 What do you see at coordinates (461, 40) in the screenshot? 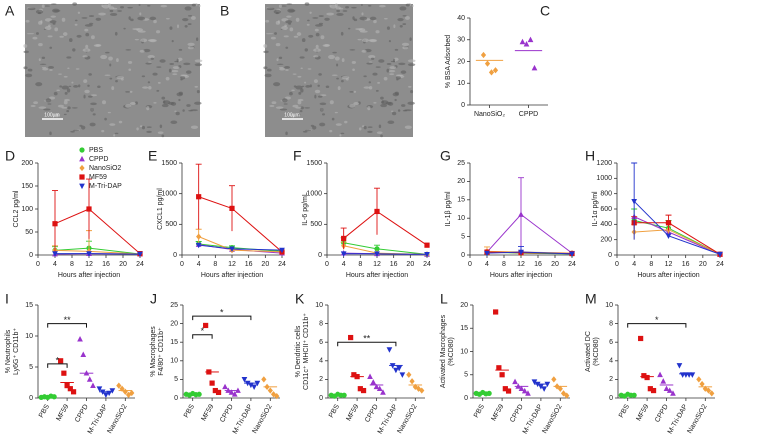
I see `y-tick-label: 30` at bounding box center [461, 40].